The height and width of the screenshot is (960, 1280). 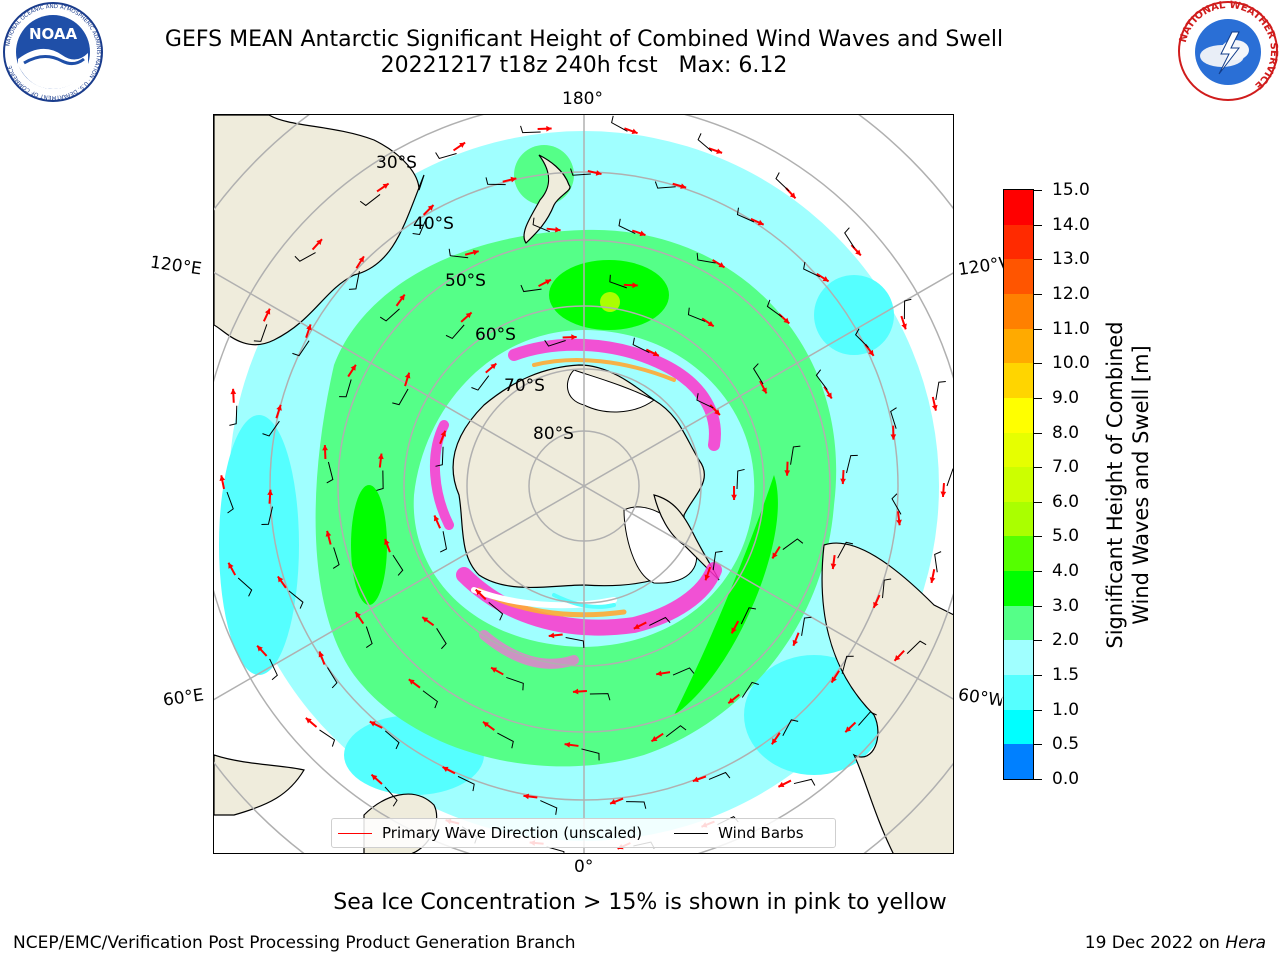 I want to click on colorbar-tick-label: 3.0, so click(x=1066, y=605).